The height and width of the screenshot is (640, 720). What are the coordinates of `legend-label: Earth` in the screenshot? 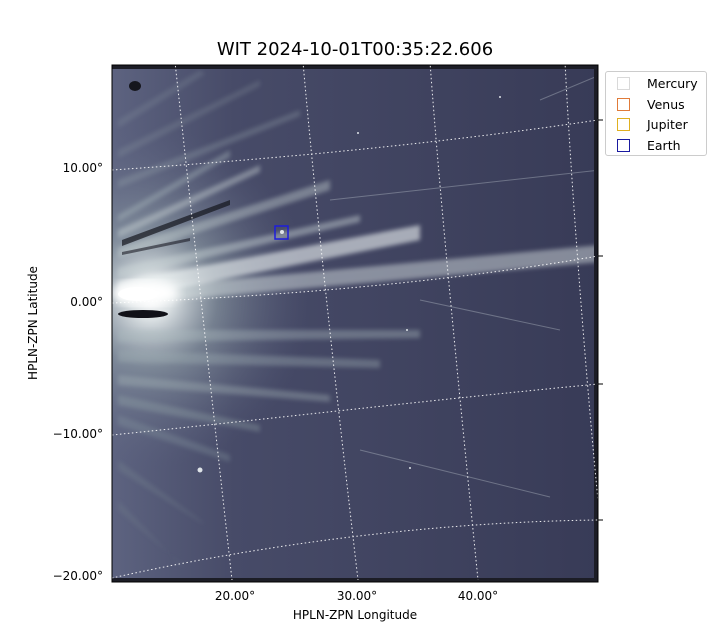 It's located at (664, 145).